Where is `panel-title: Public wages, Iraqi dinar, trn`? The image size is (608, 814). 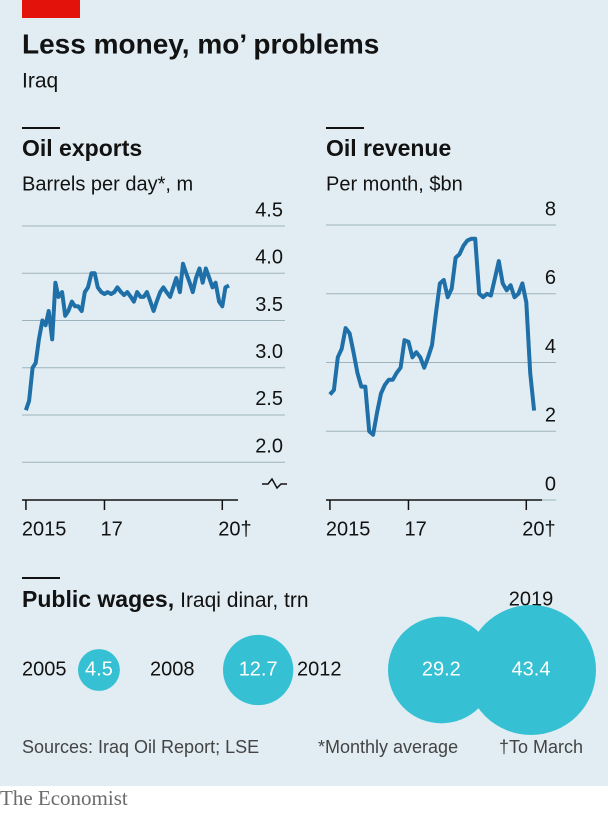
panel-title: Public wages, Iraqi dinar, trn is located at coordinates (165, 599).